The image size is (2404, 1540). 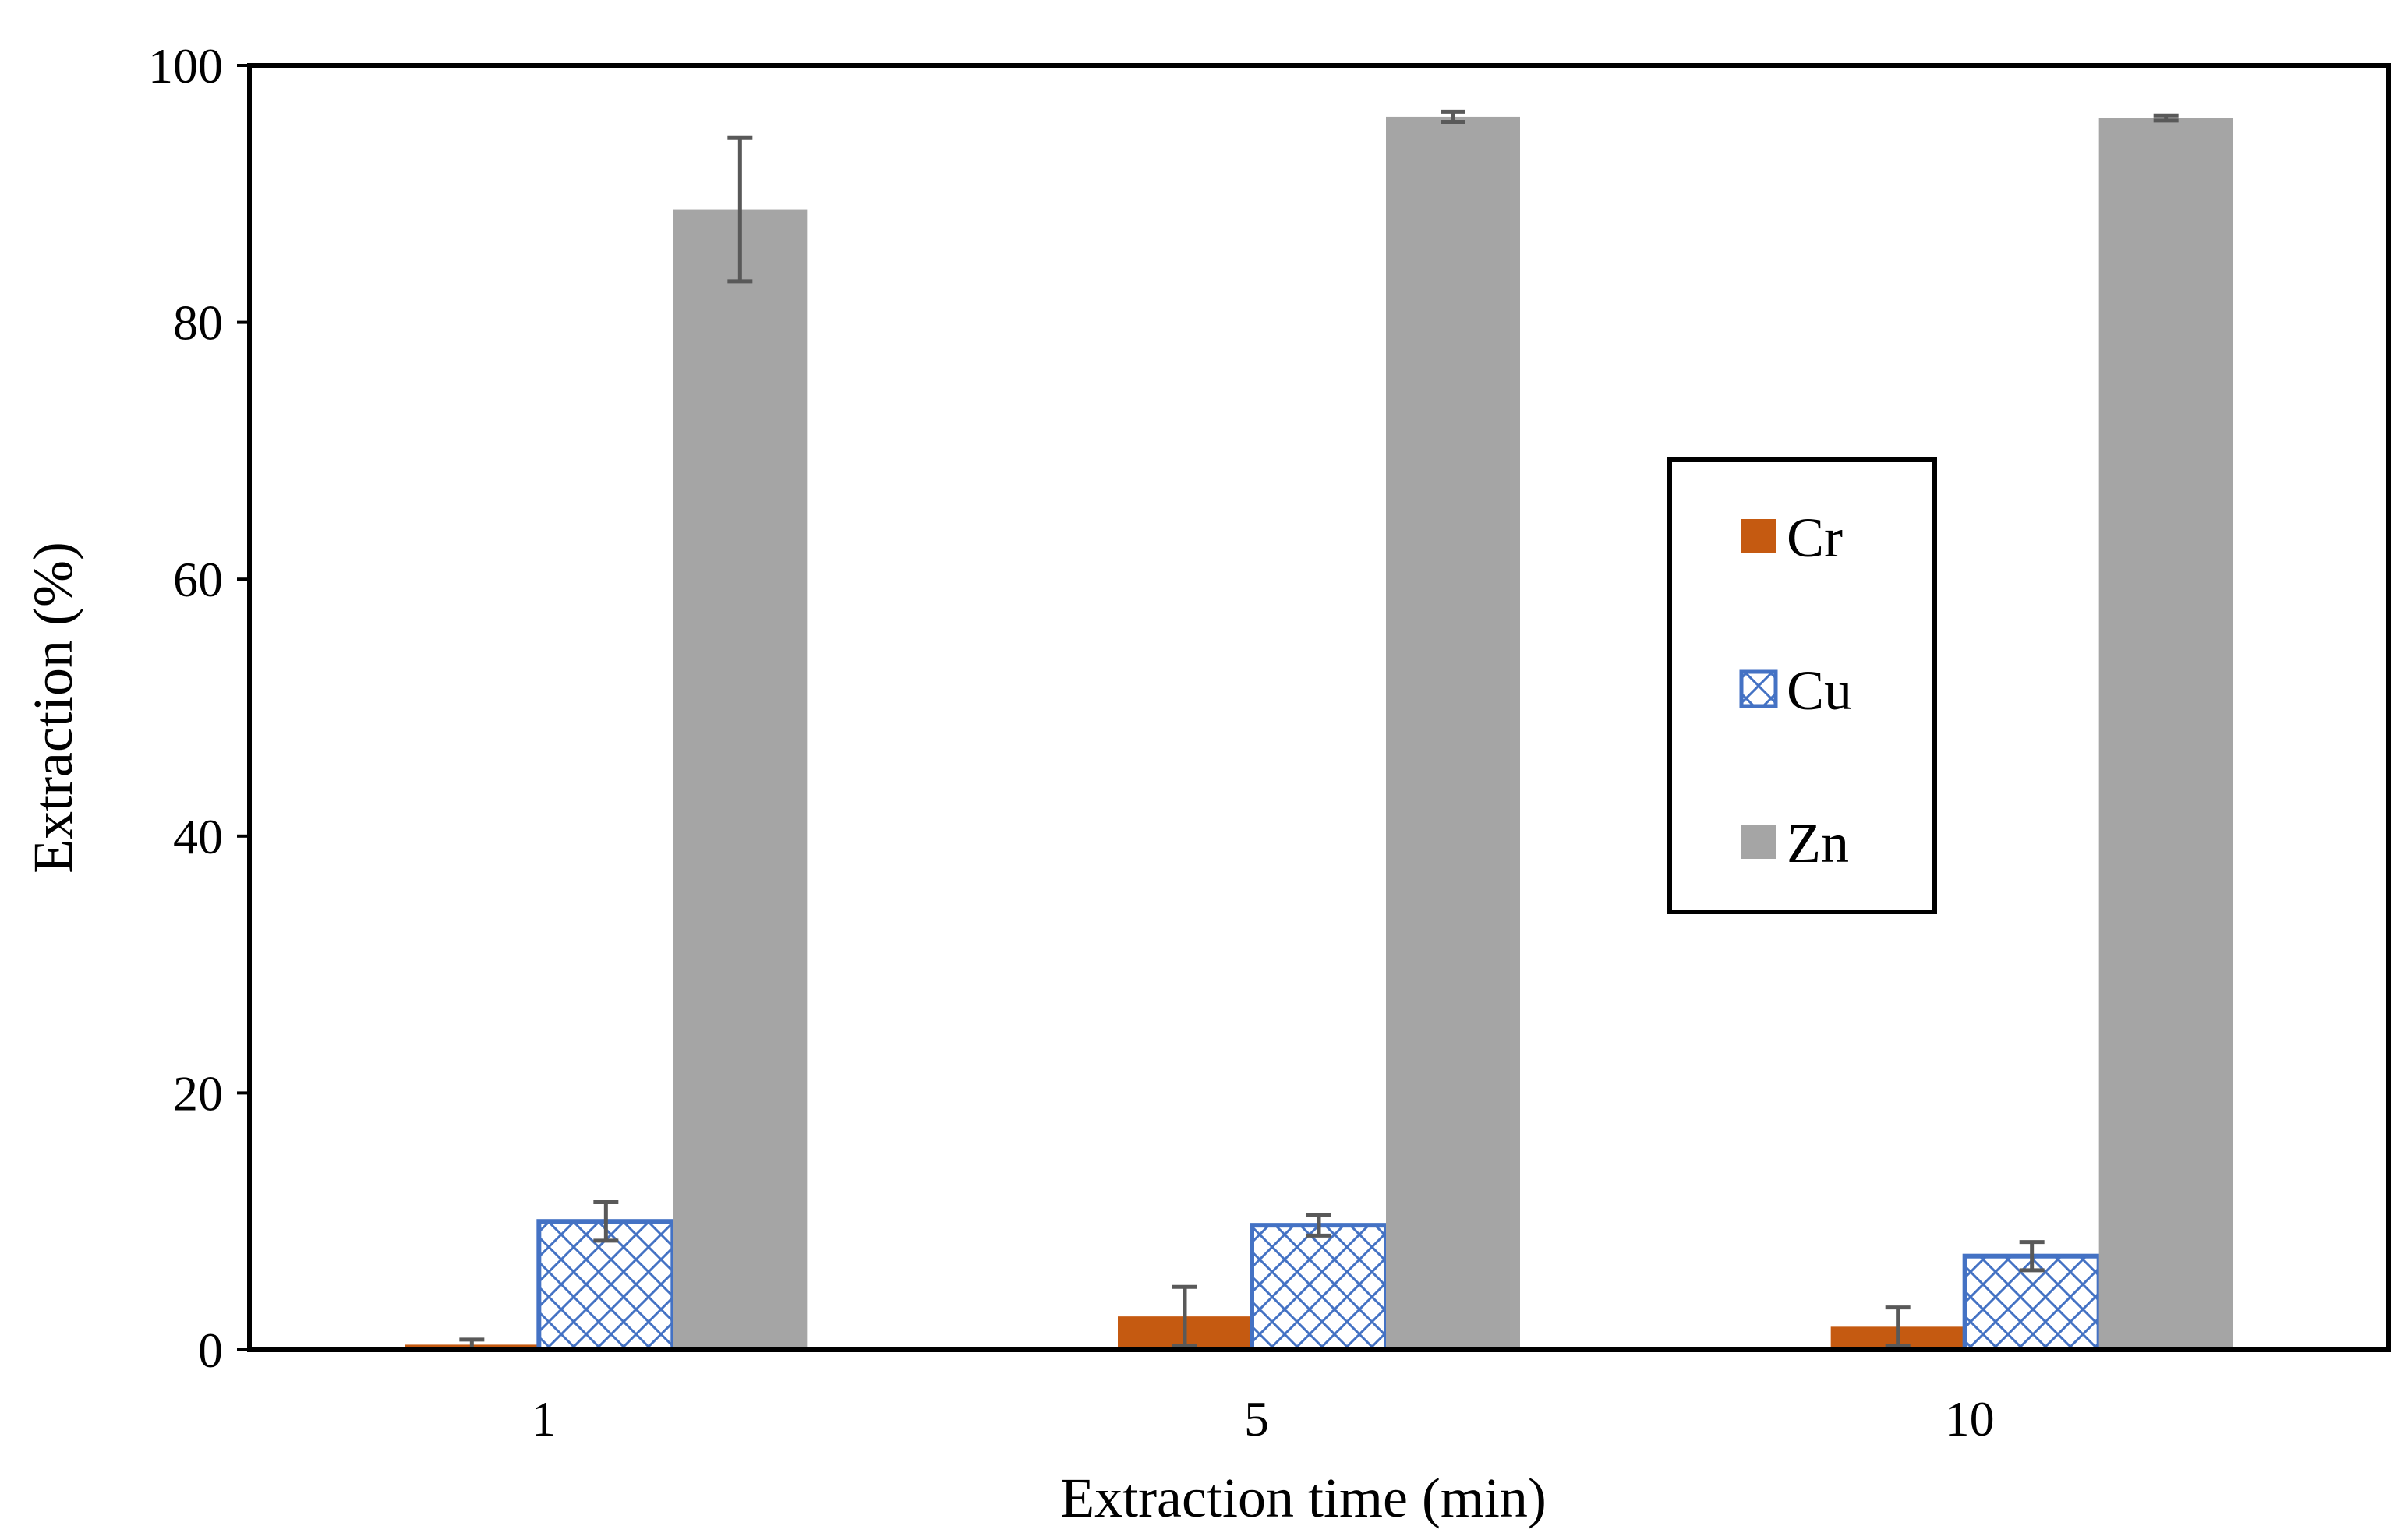 What do you see at coordinates (53, 708) in the screenshot?
I see `y-axis-title: Extraction (%)` at bounding box center [53, 708].